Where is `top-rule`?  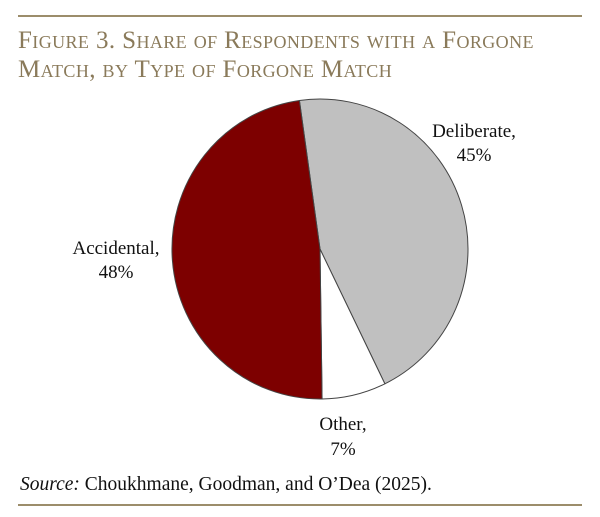
top-rule is located at coordinates (300, 16).